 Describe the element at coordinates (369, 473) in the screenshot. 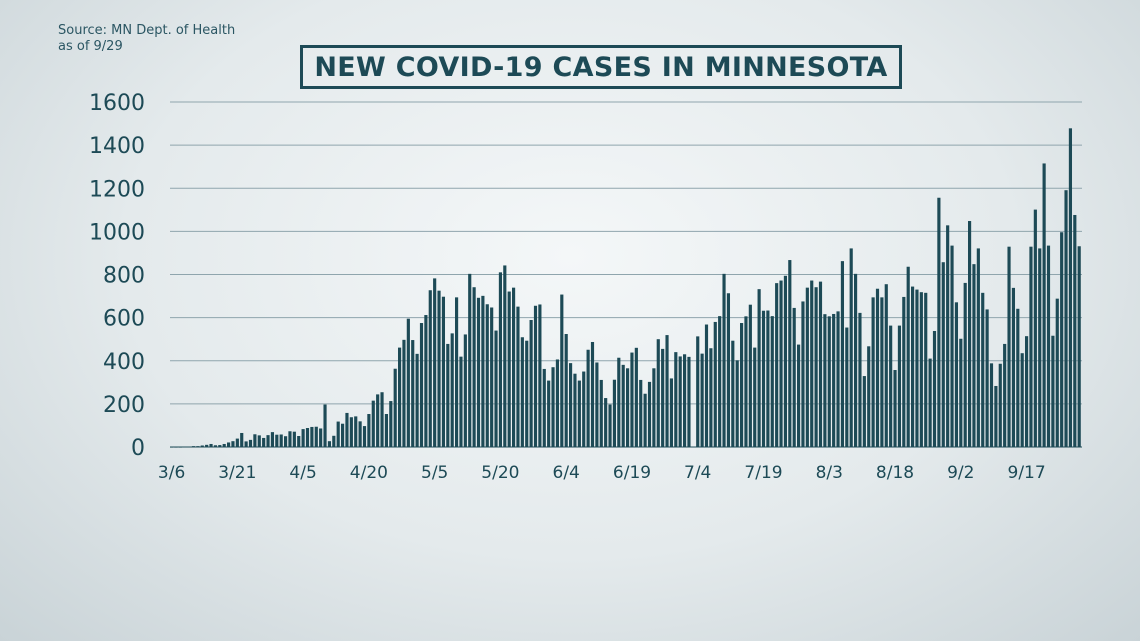

I see `x-tick-label: 4/20` at that location.